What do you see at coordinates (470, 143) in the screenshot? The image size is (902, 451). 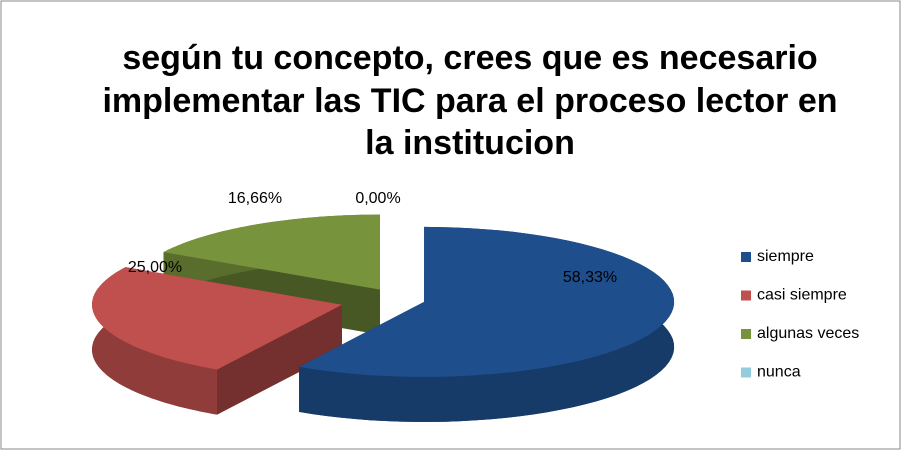 I see `chart-title: la institucion` at bounding box center [470, 143].